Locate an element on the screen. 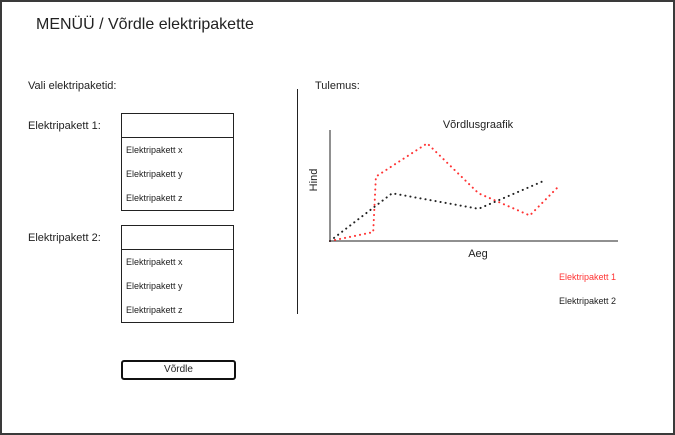 This screenshot has width=675, height=435. package1-select-field is located at coordinates (177, 126).